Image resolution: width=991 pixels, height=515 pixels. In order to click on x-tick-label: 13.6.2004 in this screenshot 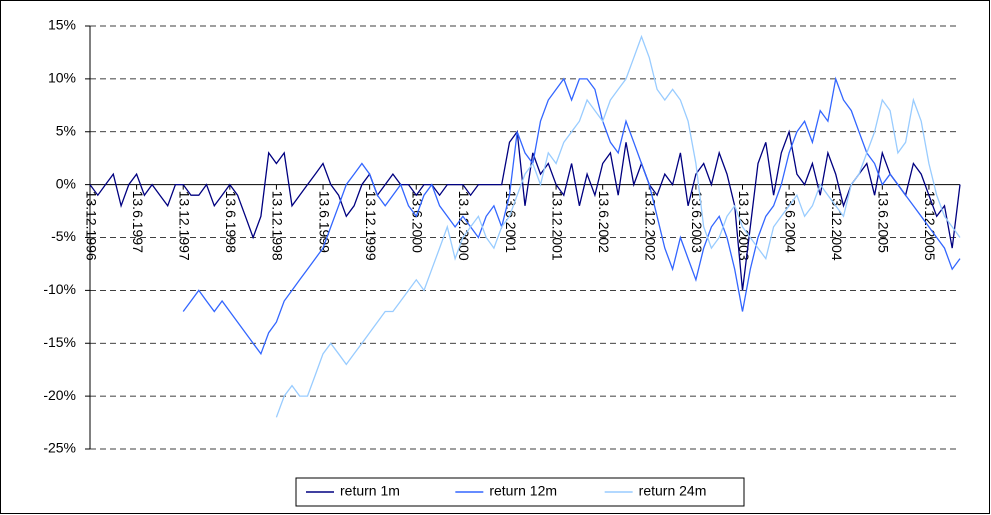, I will do `click(790, 222)`.